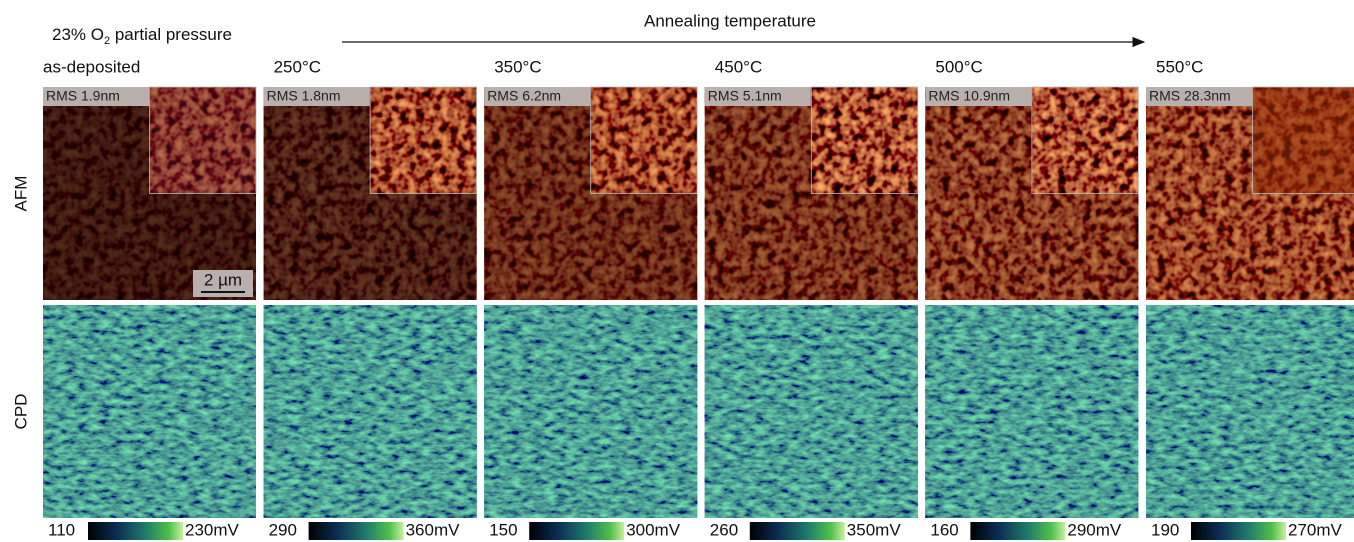 The image size is (1354, 542). Describe the element at coordinates (1094, 529) in the screenshot. I see `colorbar-max: 290mV` at that location.